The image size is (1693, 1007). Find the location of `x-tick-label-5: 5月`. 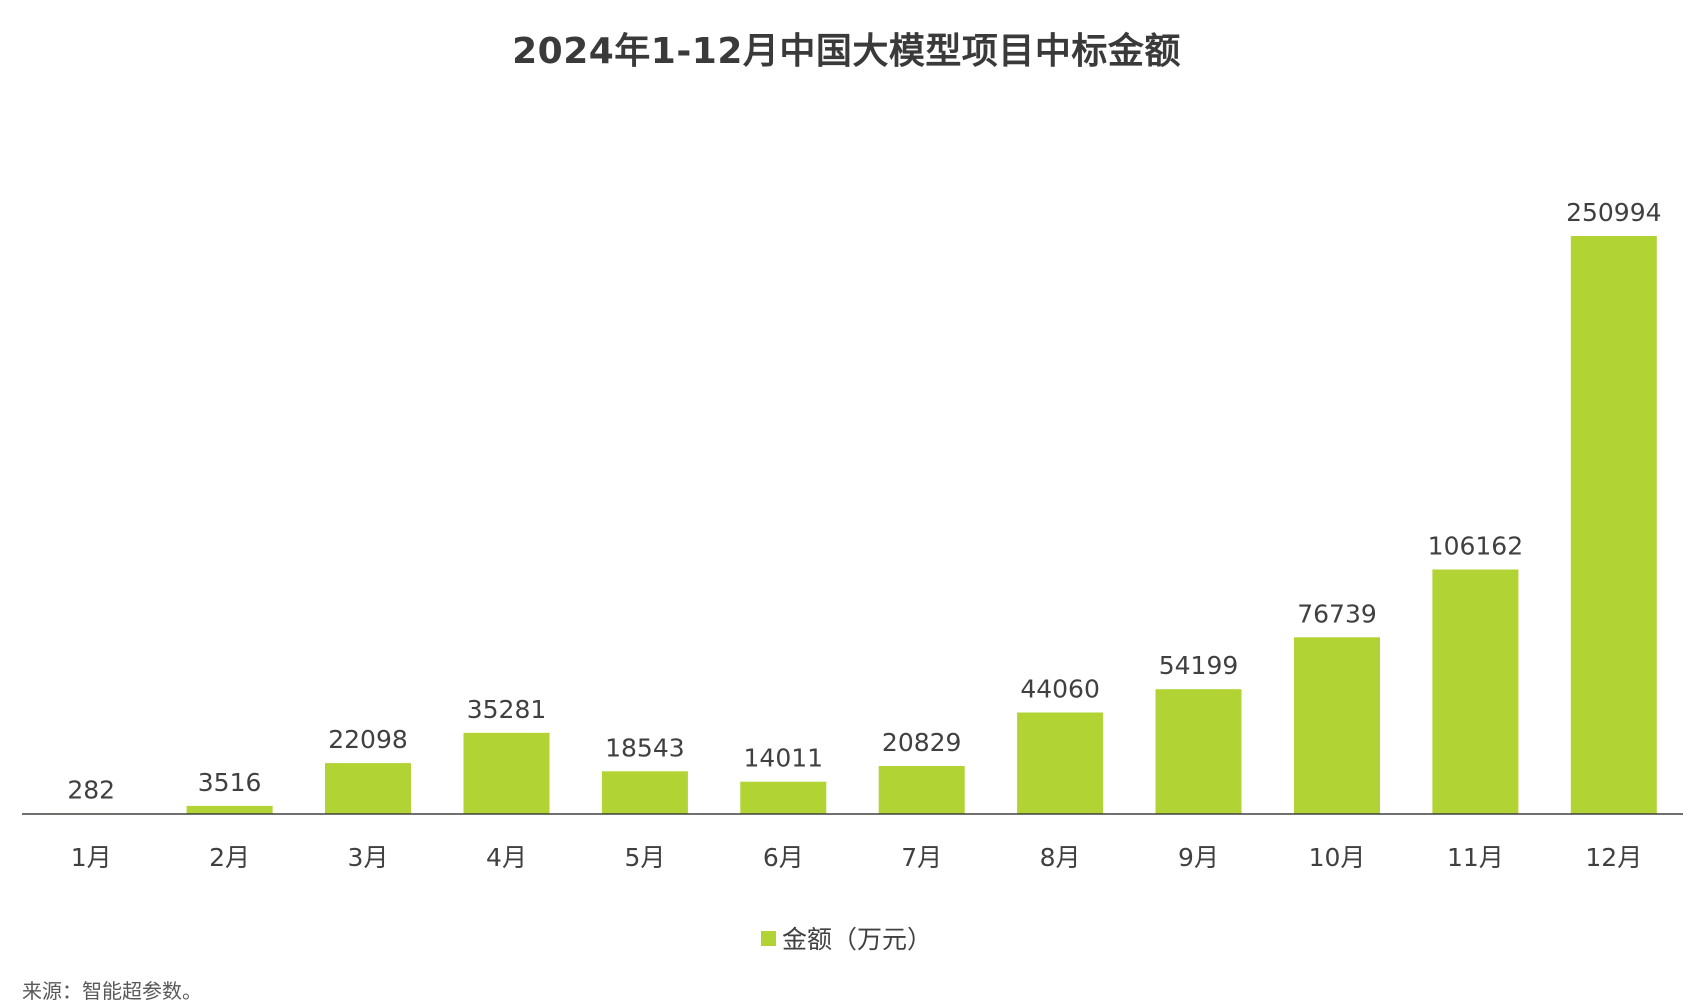

x-tick-label-5: 5月 is located at coordinates (644, 857).